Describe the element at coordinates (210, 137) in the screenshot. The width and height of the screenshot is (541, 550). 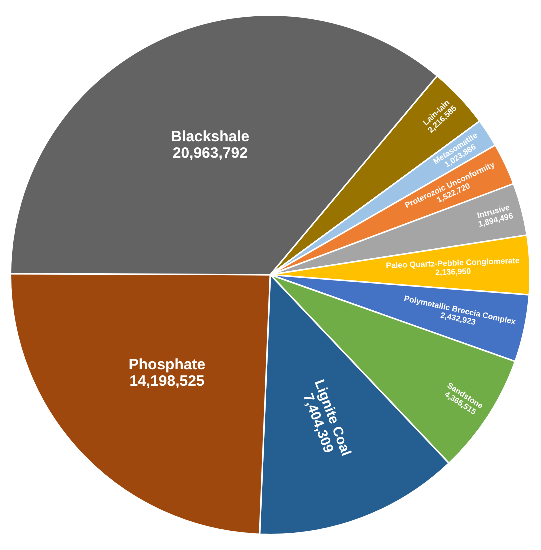
I see `slice-label: Blackshale` at that location.